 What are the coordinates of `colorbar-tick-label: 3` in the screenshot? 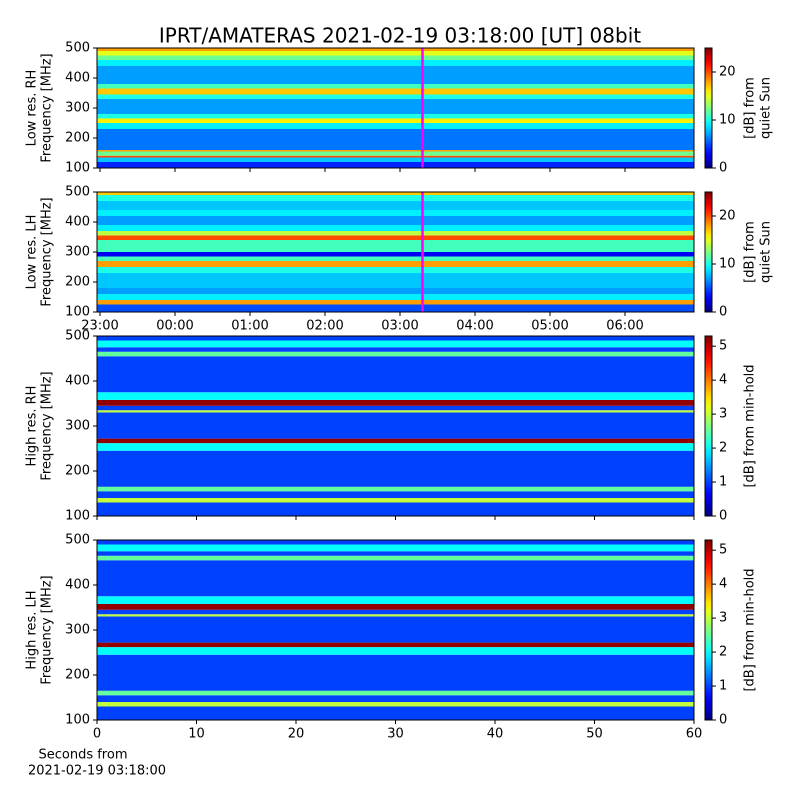 It's located at (723, 618).